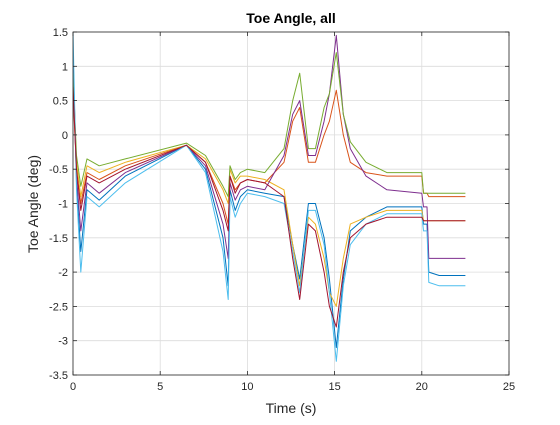 Image resolution: width=560 pixels, height=425 pixels. Describe the element at coordinates (509, 387) in the screenshot. I see `x-tick-label: 25` at that location.